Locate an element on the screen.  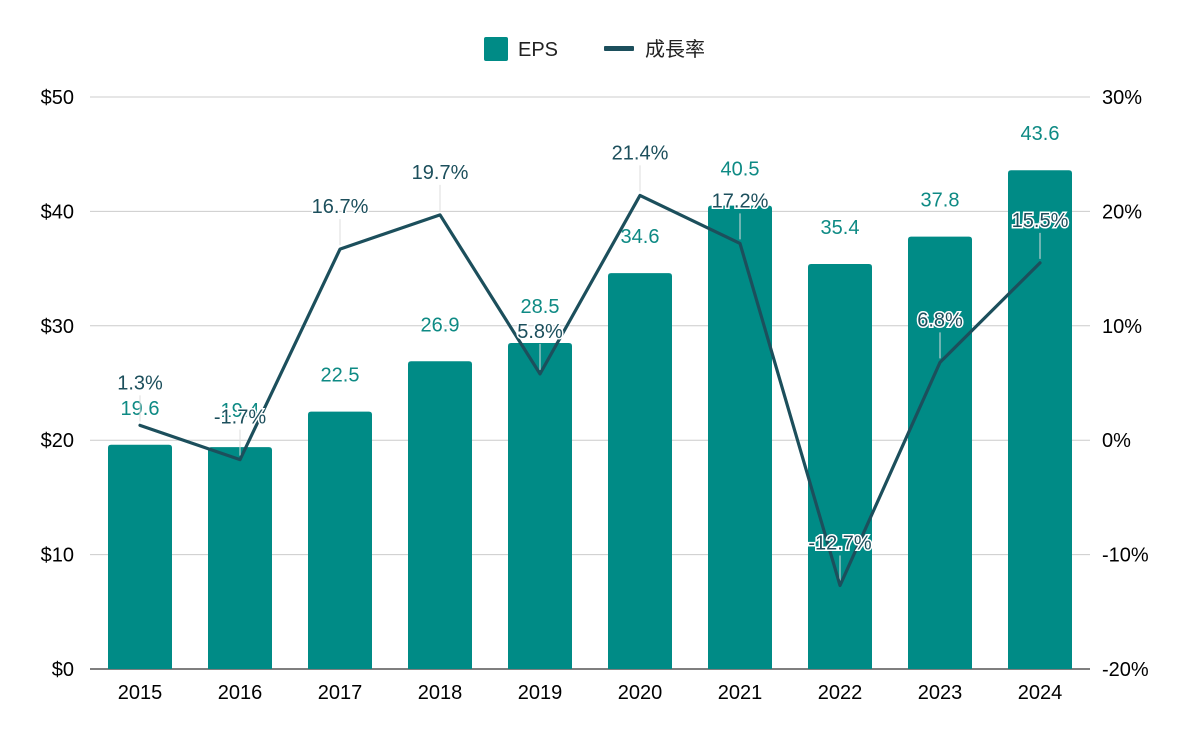
y-right-tick-label: 20% is located at coordinates (1122, 212).